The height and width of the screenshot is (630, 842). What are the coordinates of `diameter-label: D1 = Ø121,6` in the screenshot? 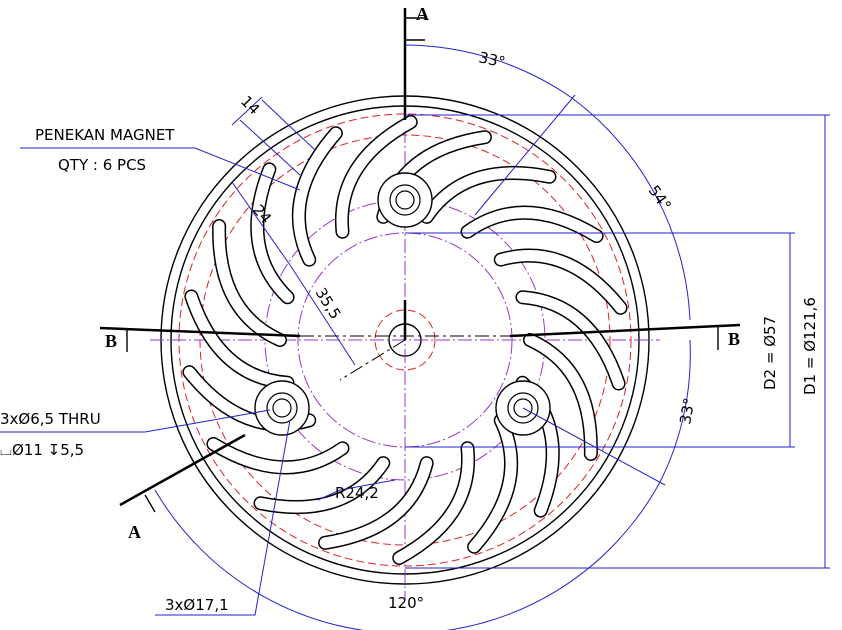 It's located at (810, 346).